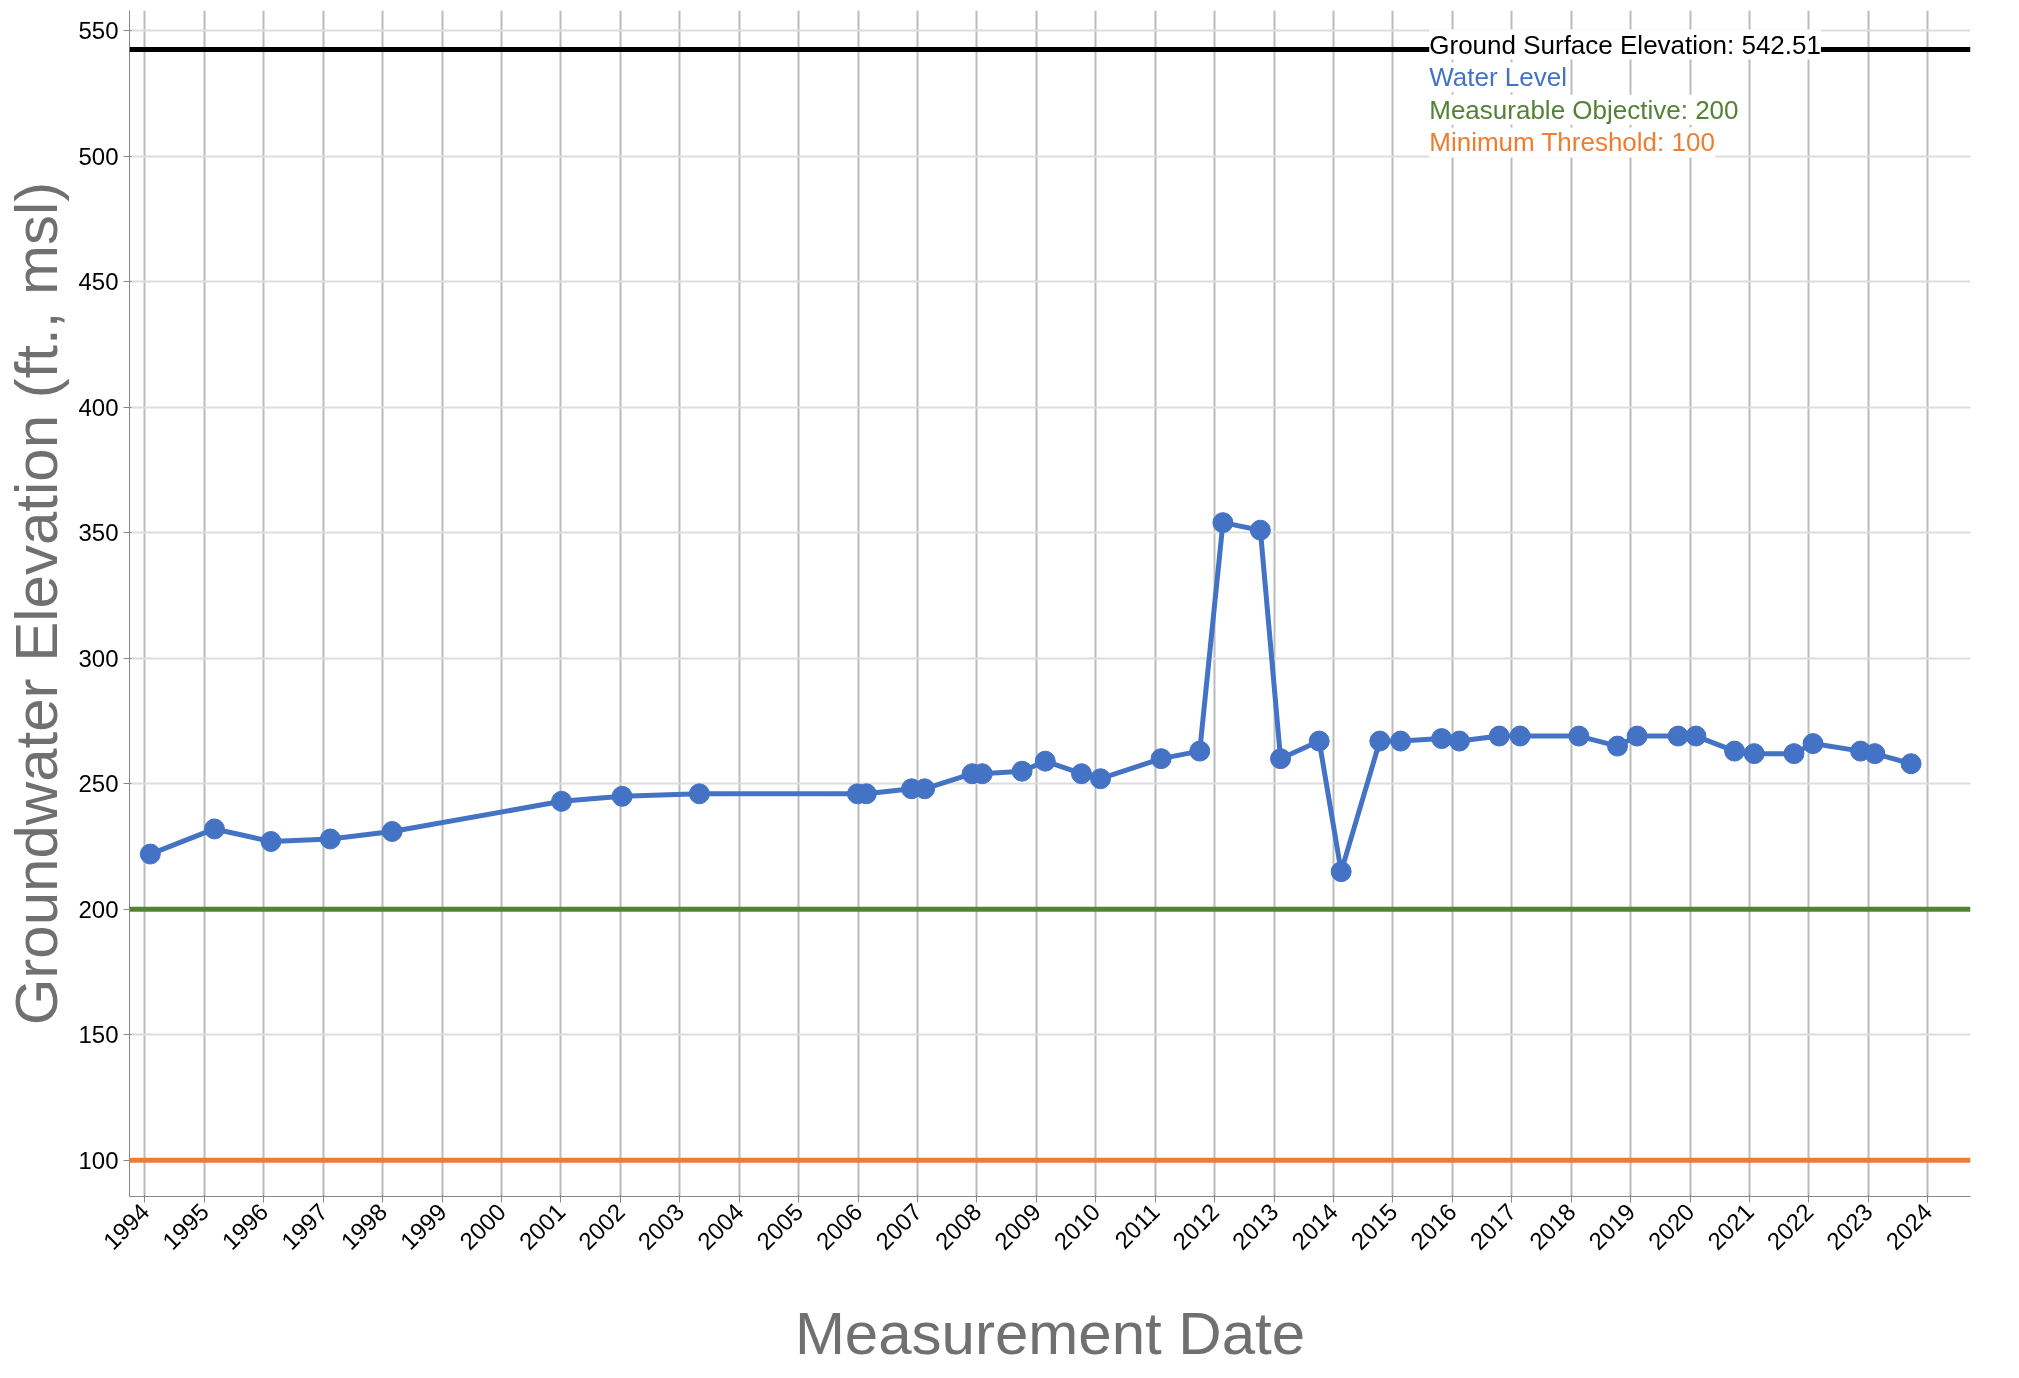  What do you see at coordinates (1498, 77) in the screenshot?
I see `text: Water Level` at bounding box center [1498, 77].